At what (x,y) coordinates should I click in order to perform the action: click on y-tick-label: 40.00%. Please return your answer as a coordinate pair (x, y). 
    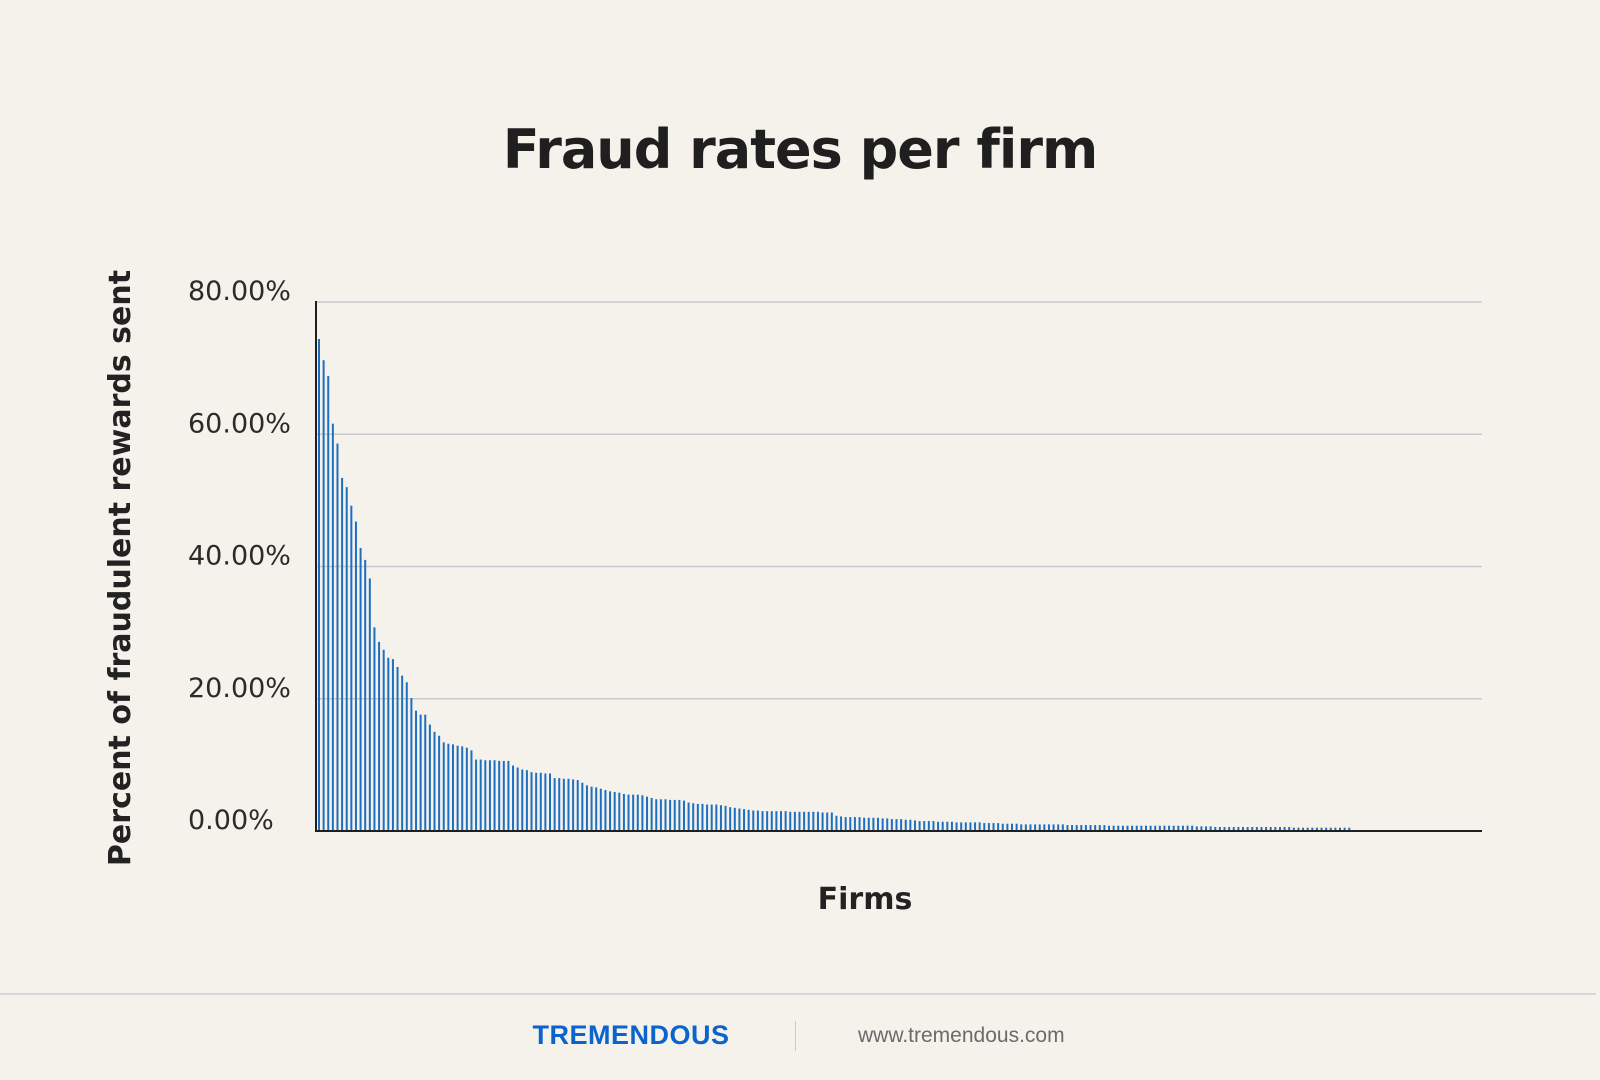
    Looking at the image, I should click on (239, 556).